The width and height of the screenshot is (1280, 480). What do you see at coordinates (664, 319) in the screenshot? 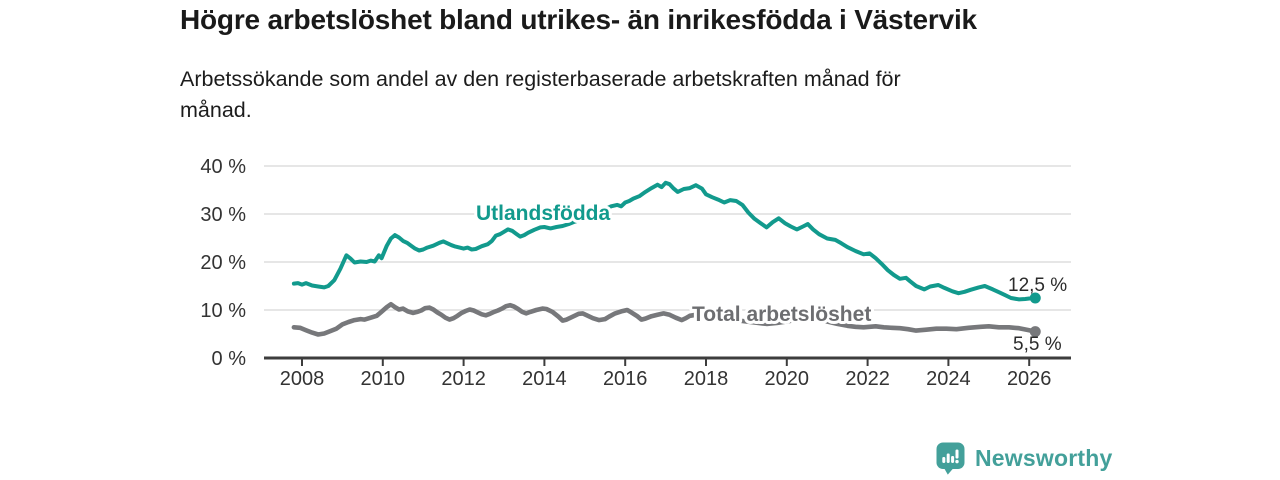
I see `series-line-total` at bounding box center [664, 319].